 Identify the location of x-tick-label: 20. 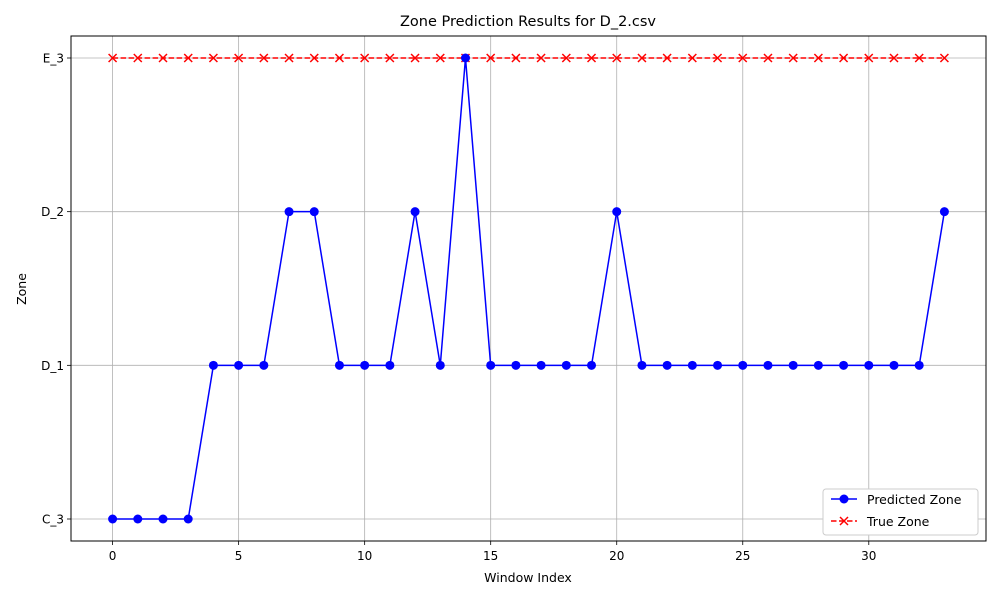
(616, 556).